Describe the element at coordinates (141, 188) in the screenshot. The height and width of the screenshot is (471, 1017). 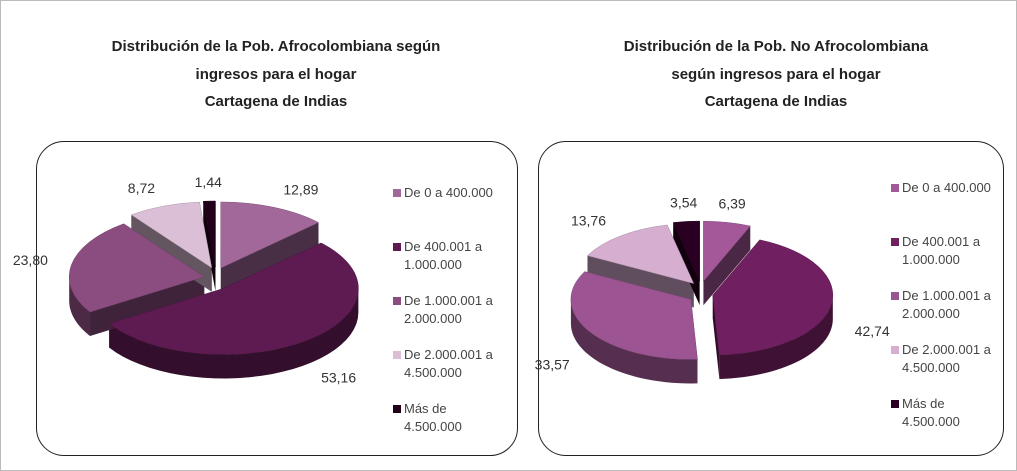
I see `data-label: 8,72` at that location.